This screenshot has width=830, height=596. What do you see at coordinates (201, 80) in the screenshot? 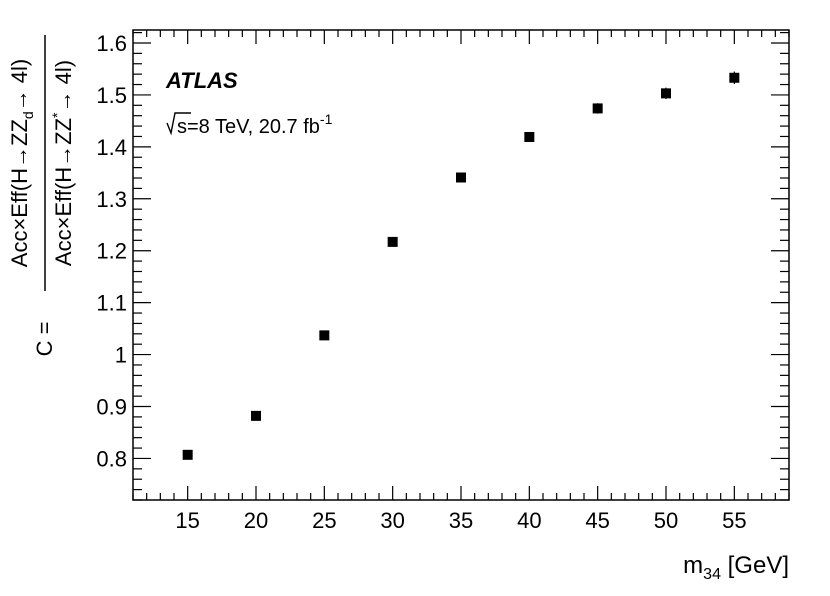
I see `atlas-label: ATLAS` at bounding box center [201, 80].